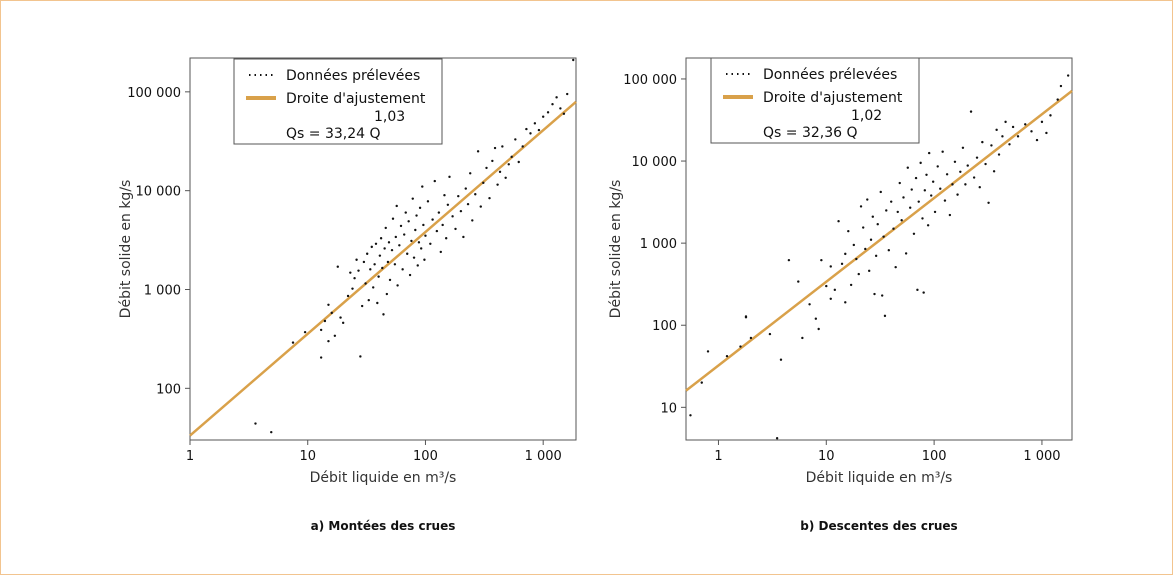 The height and width of the screenshot is (575, 1173). What do you see at coordinates (425, 456) in the screenshot?
I see `x-tick-label: 100` at bounding box center [425, 456].